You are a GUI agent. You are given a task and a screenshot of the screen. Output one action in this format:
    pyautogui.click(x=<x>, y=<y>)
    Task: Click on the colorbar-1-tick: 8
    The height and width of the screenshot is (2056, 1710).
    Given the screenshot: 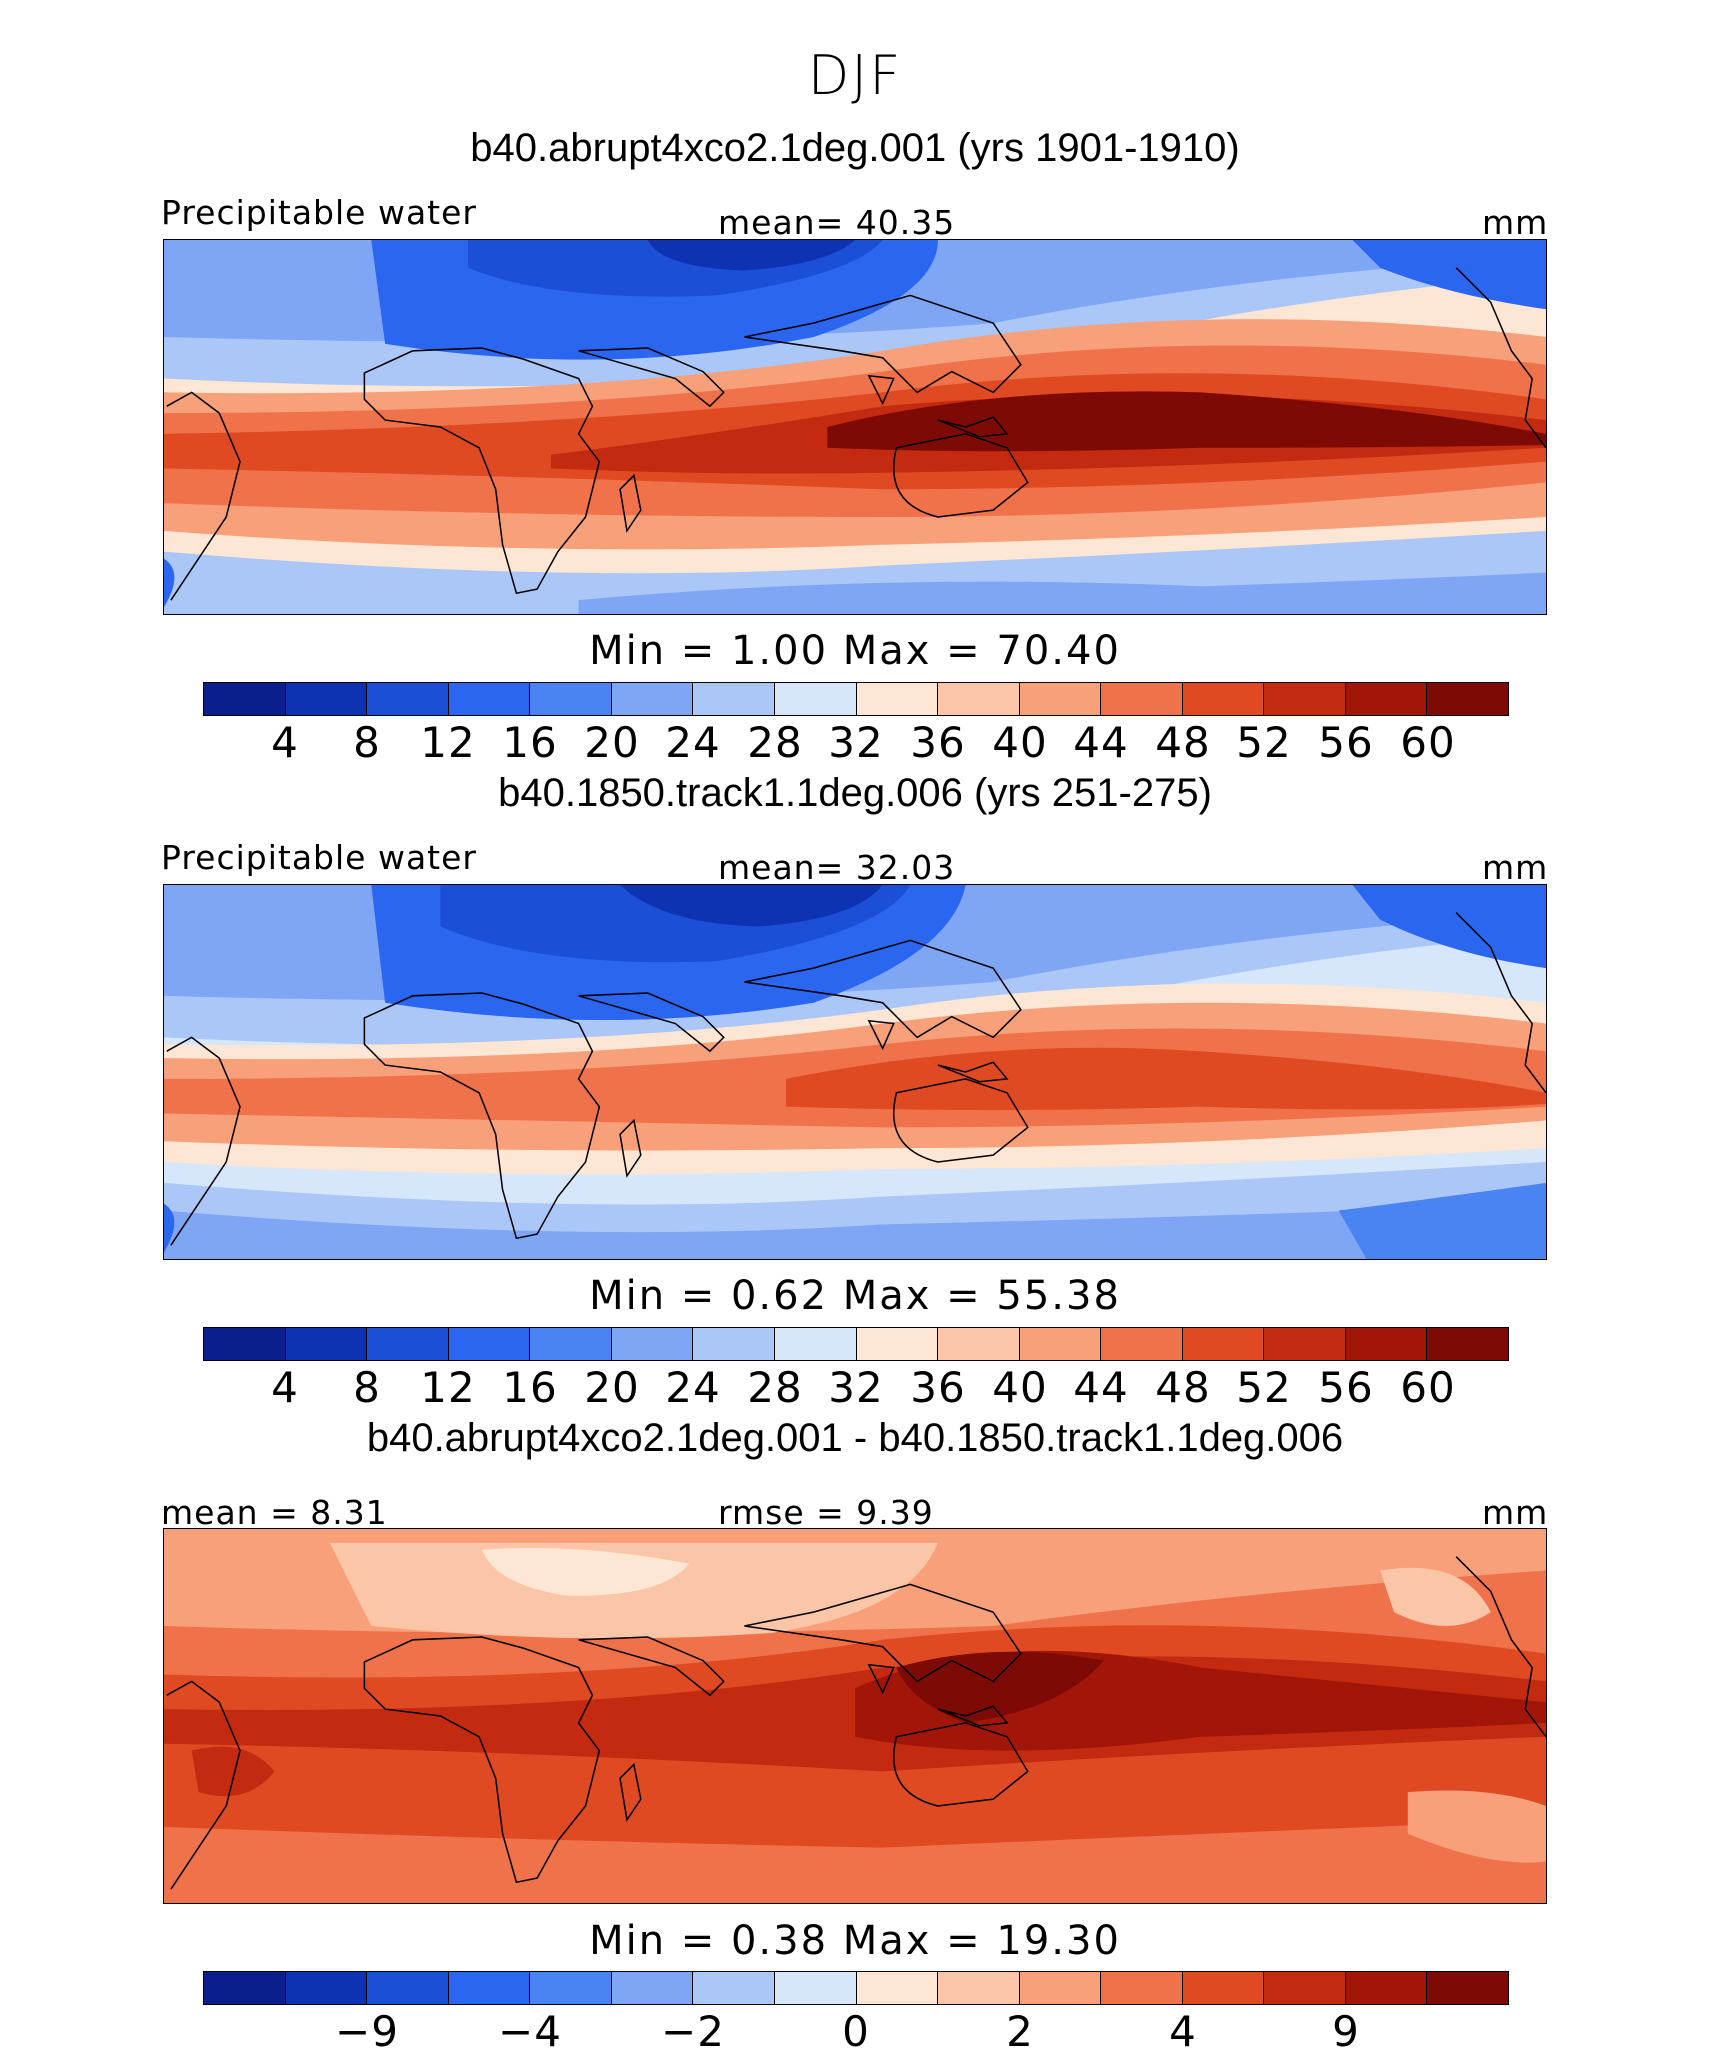 What is the action you would take?
    pyautogui.click(x=367, y=742)
    